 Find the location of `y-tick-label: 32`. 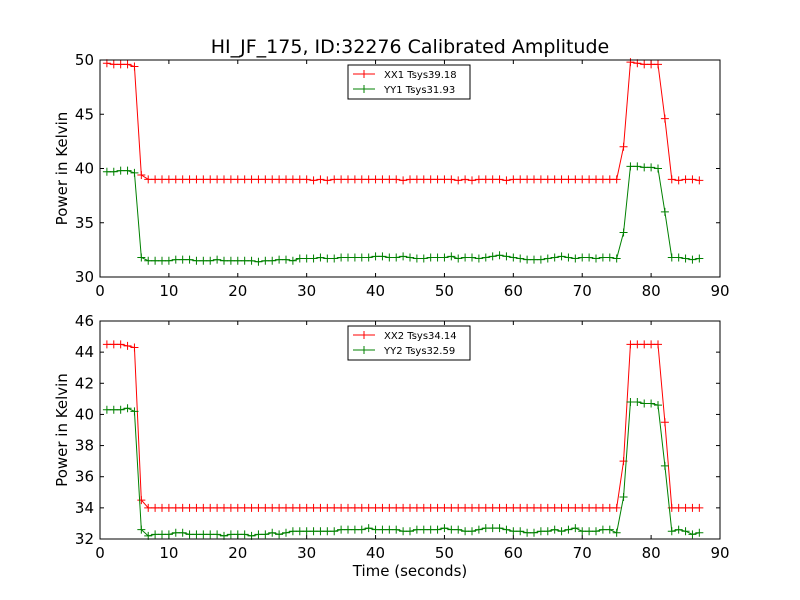

y-tick-label: 32 is located at coordinates (84, 539).